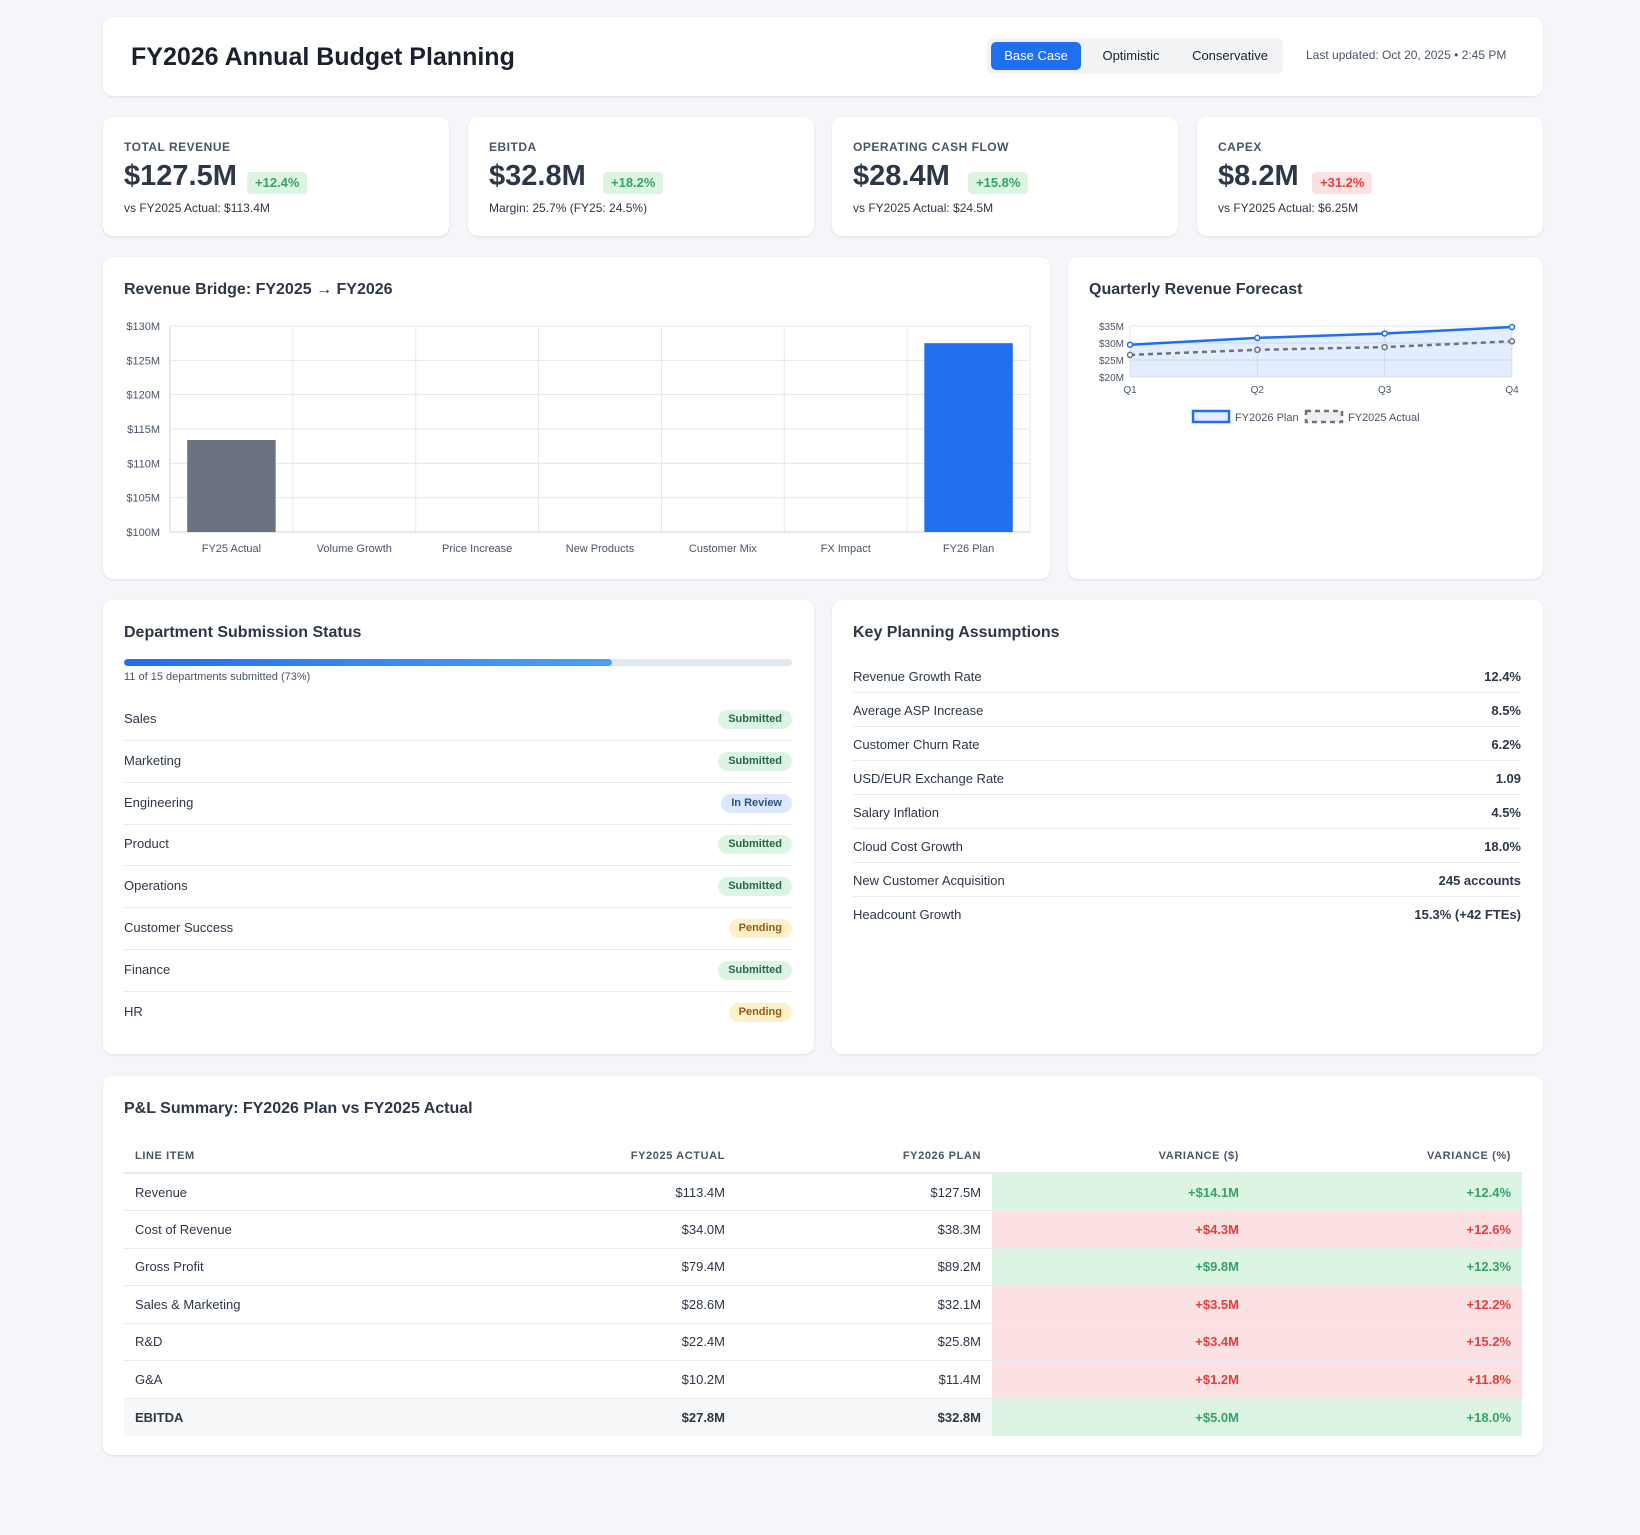 This screenshot has width=1640, height=1535. I want to click on fy2025-actual-cell: $28.6M, so click(608, 1304).